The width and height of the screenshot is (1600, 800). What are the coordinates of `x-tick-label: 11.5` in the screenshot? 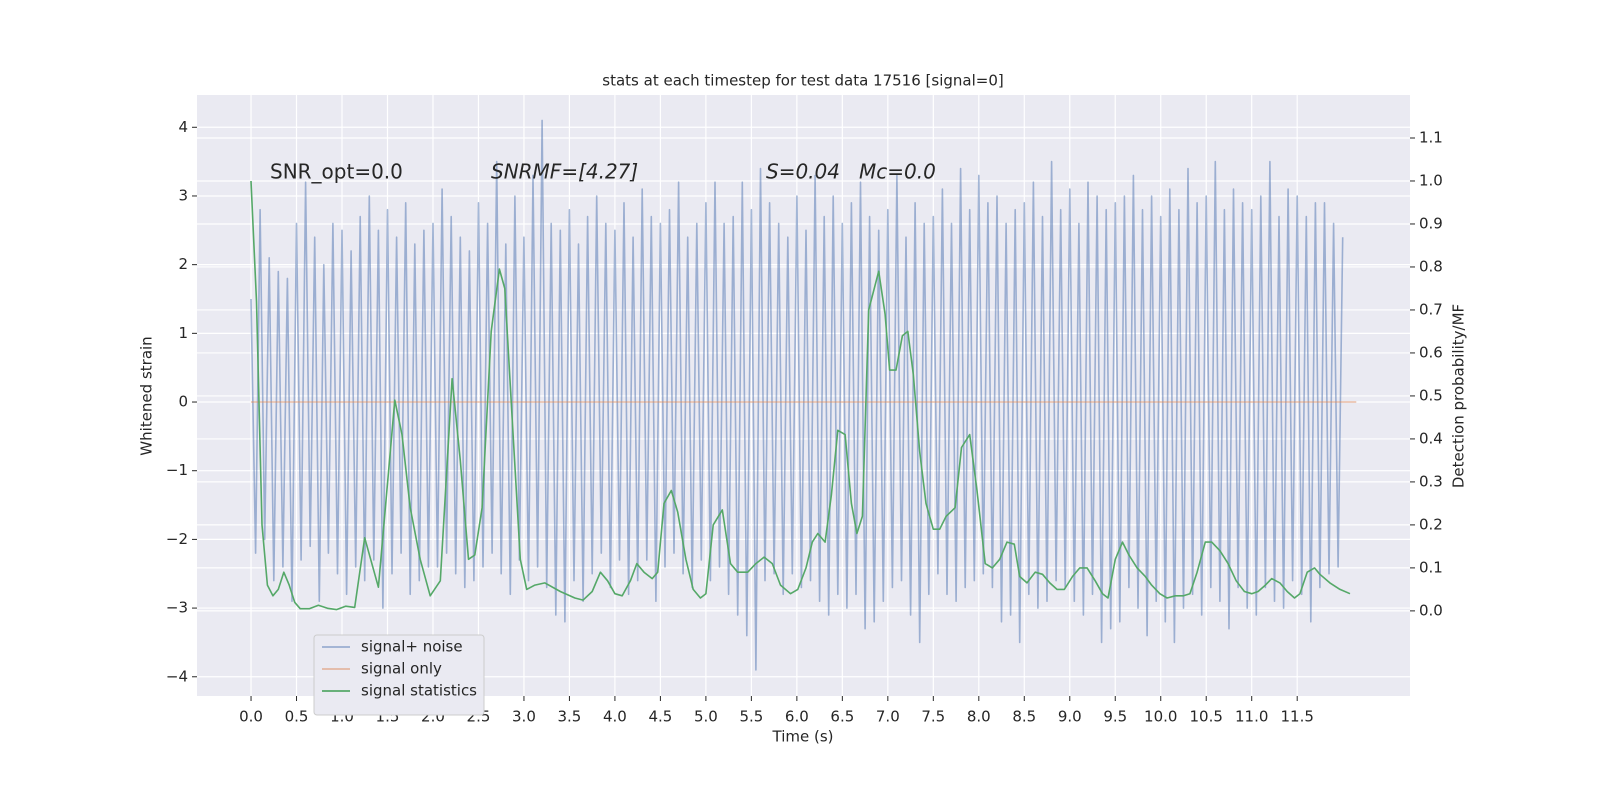 It's located at (1296, 717).